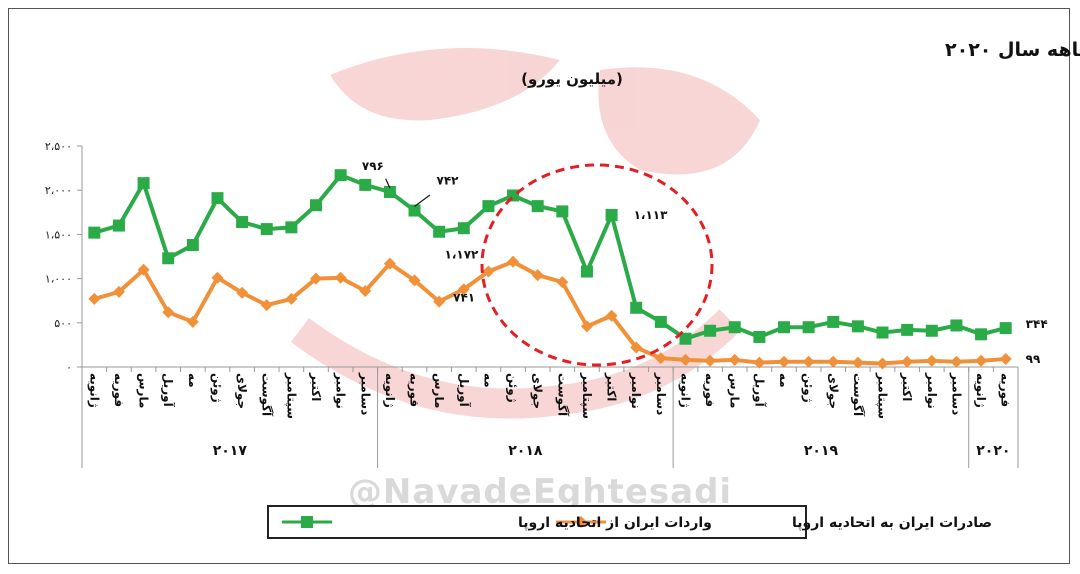 This screenshot has height=574, width=1080. I want to click on chart-subtitle: (میلیون یورو), so click(572, 79).